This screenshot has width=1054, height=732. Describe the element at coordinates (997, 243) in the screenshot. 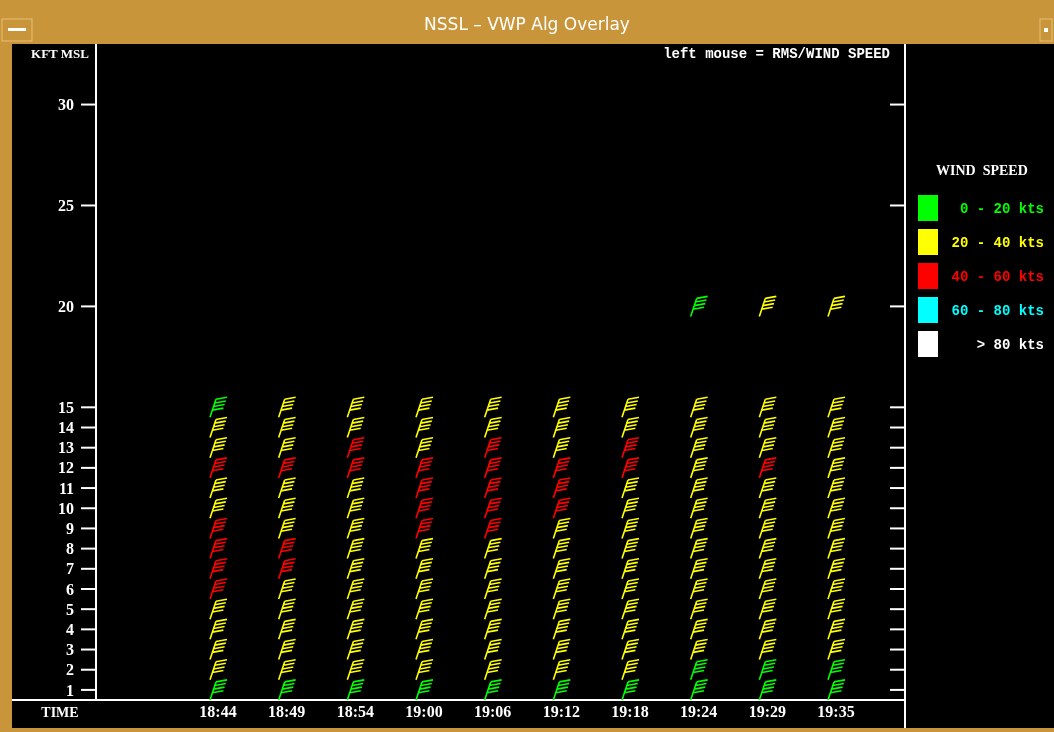

I see `legend-label: 20 - 40 kts` at that location.